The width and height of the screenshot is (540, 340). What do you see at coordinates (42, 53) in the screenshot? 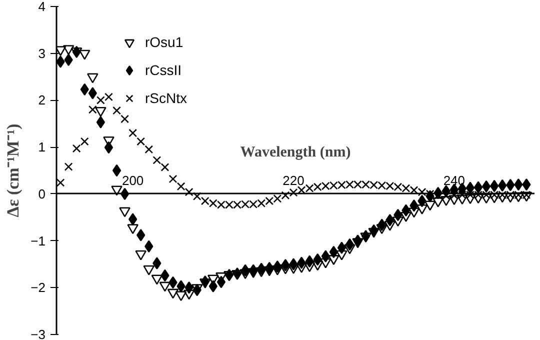
I see `y-tick-label: 3` at bounding box center [42, 53].